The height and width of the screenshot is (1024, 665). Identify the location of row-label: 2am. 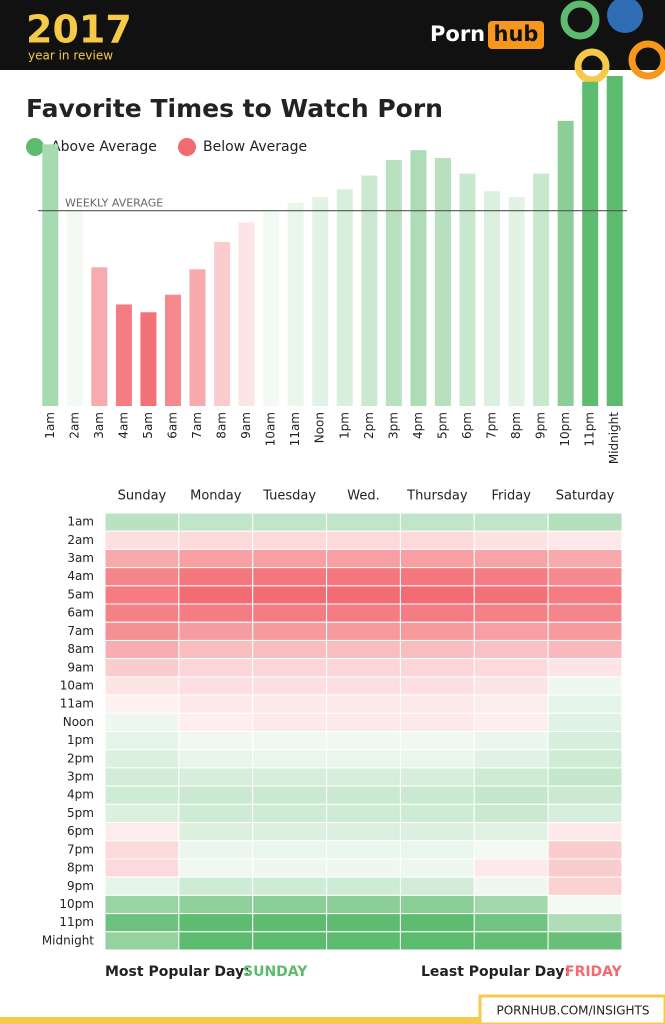
(80, 540).